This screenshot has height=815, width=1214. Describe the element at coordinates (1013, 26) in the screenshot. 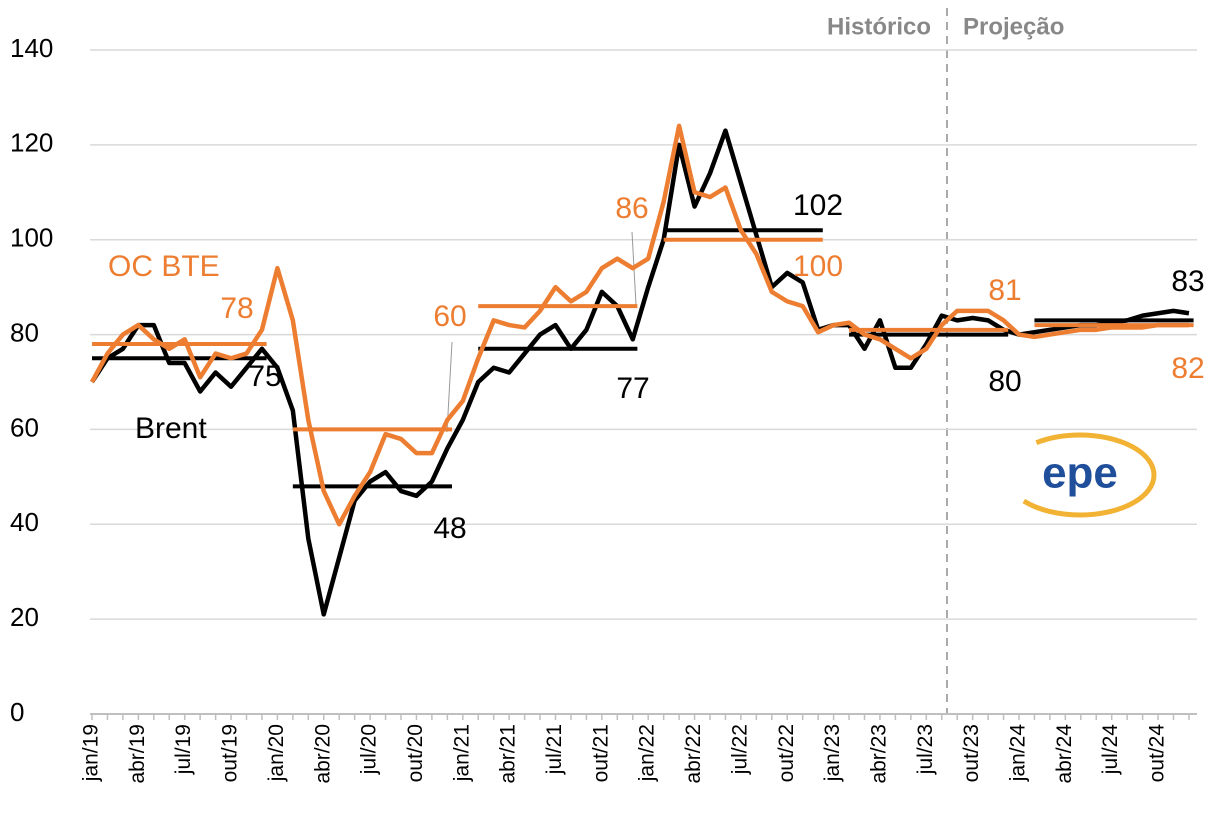

I see `projection-label: Projeção` at that location.